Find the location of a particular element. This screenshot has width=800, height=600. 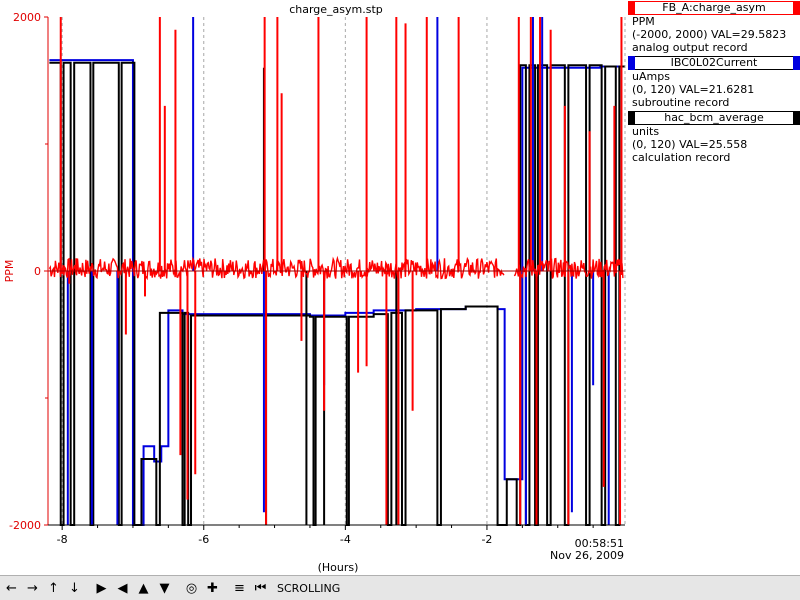

time-label: 00:58:51 is located at coordinates (599, 543).